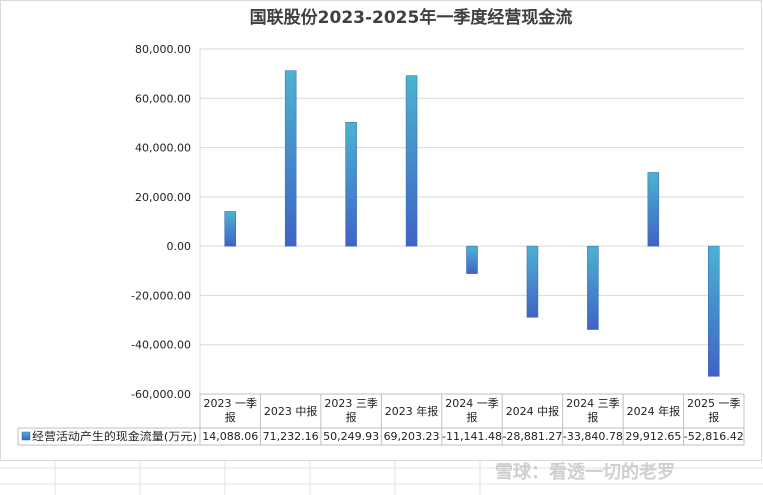 Image resolution: width=763 pixels, height=495 pixels. What do you see at coordinates (654, 411) in the screenshot?
I see `category-label: 2024 年报` at bounding box center [654, 411].